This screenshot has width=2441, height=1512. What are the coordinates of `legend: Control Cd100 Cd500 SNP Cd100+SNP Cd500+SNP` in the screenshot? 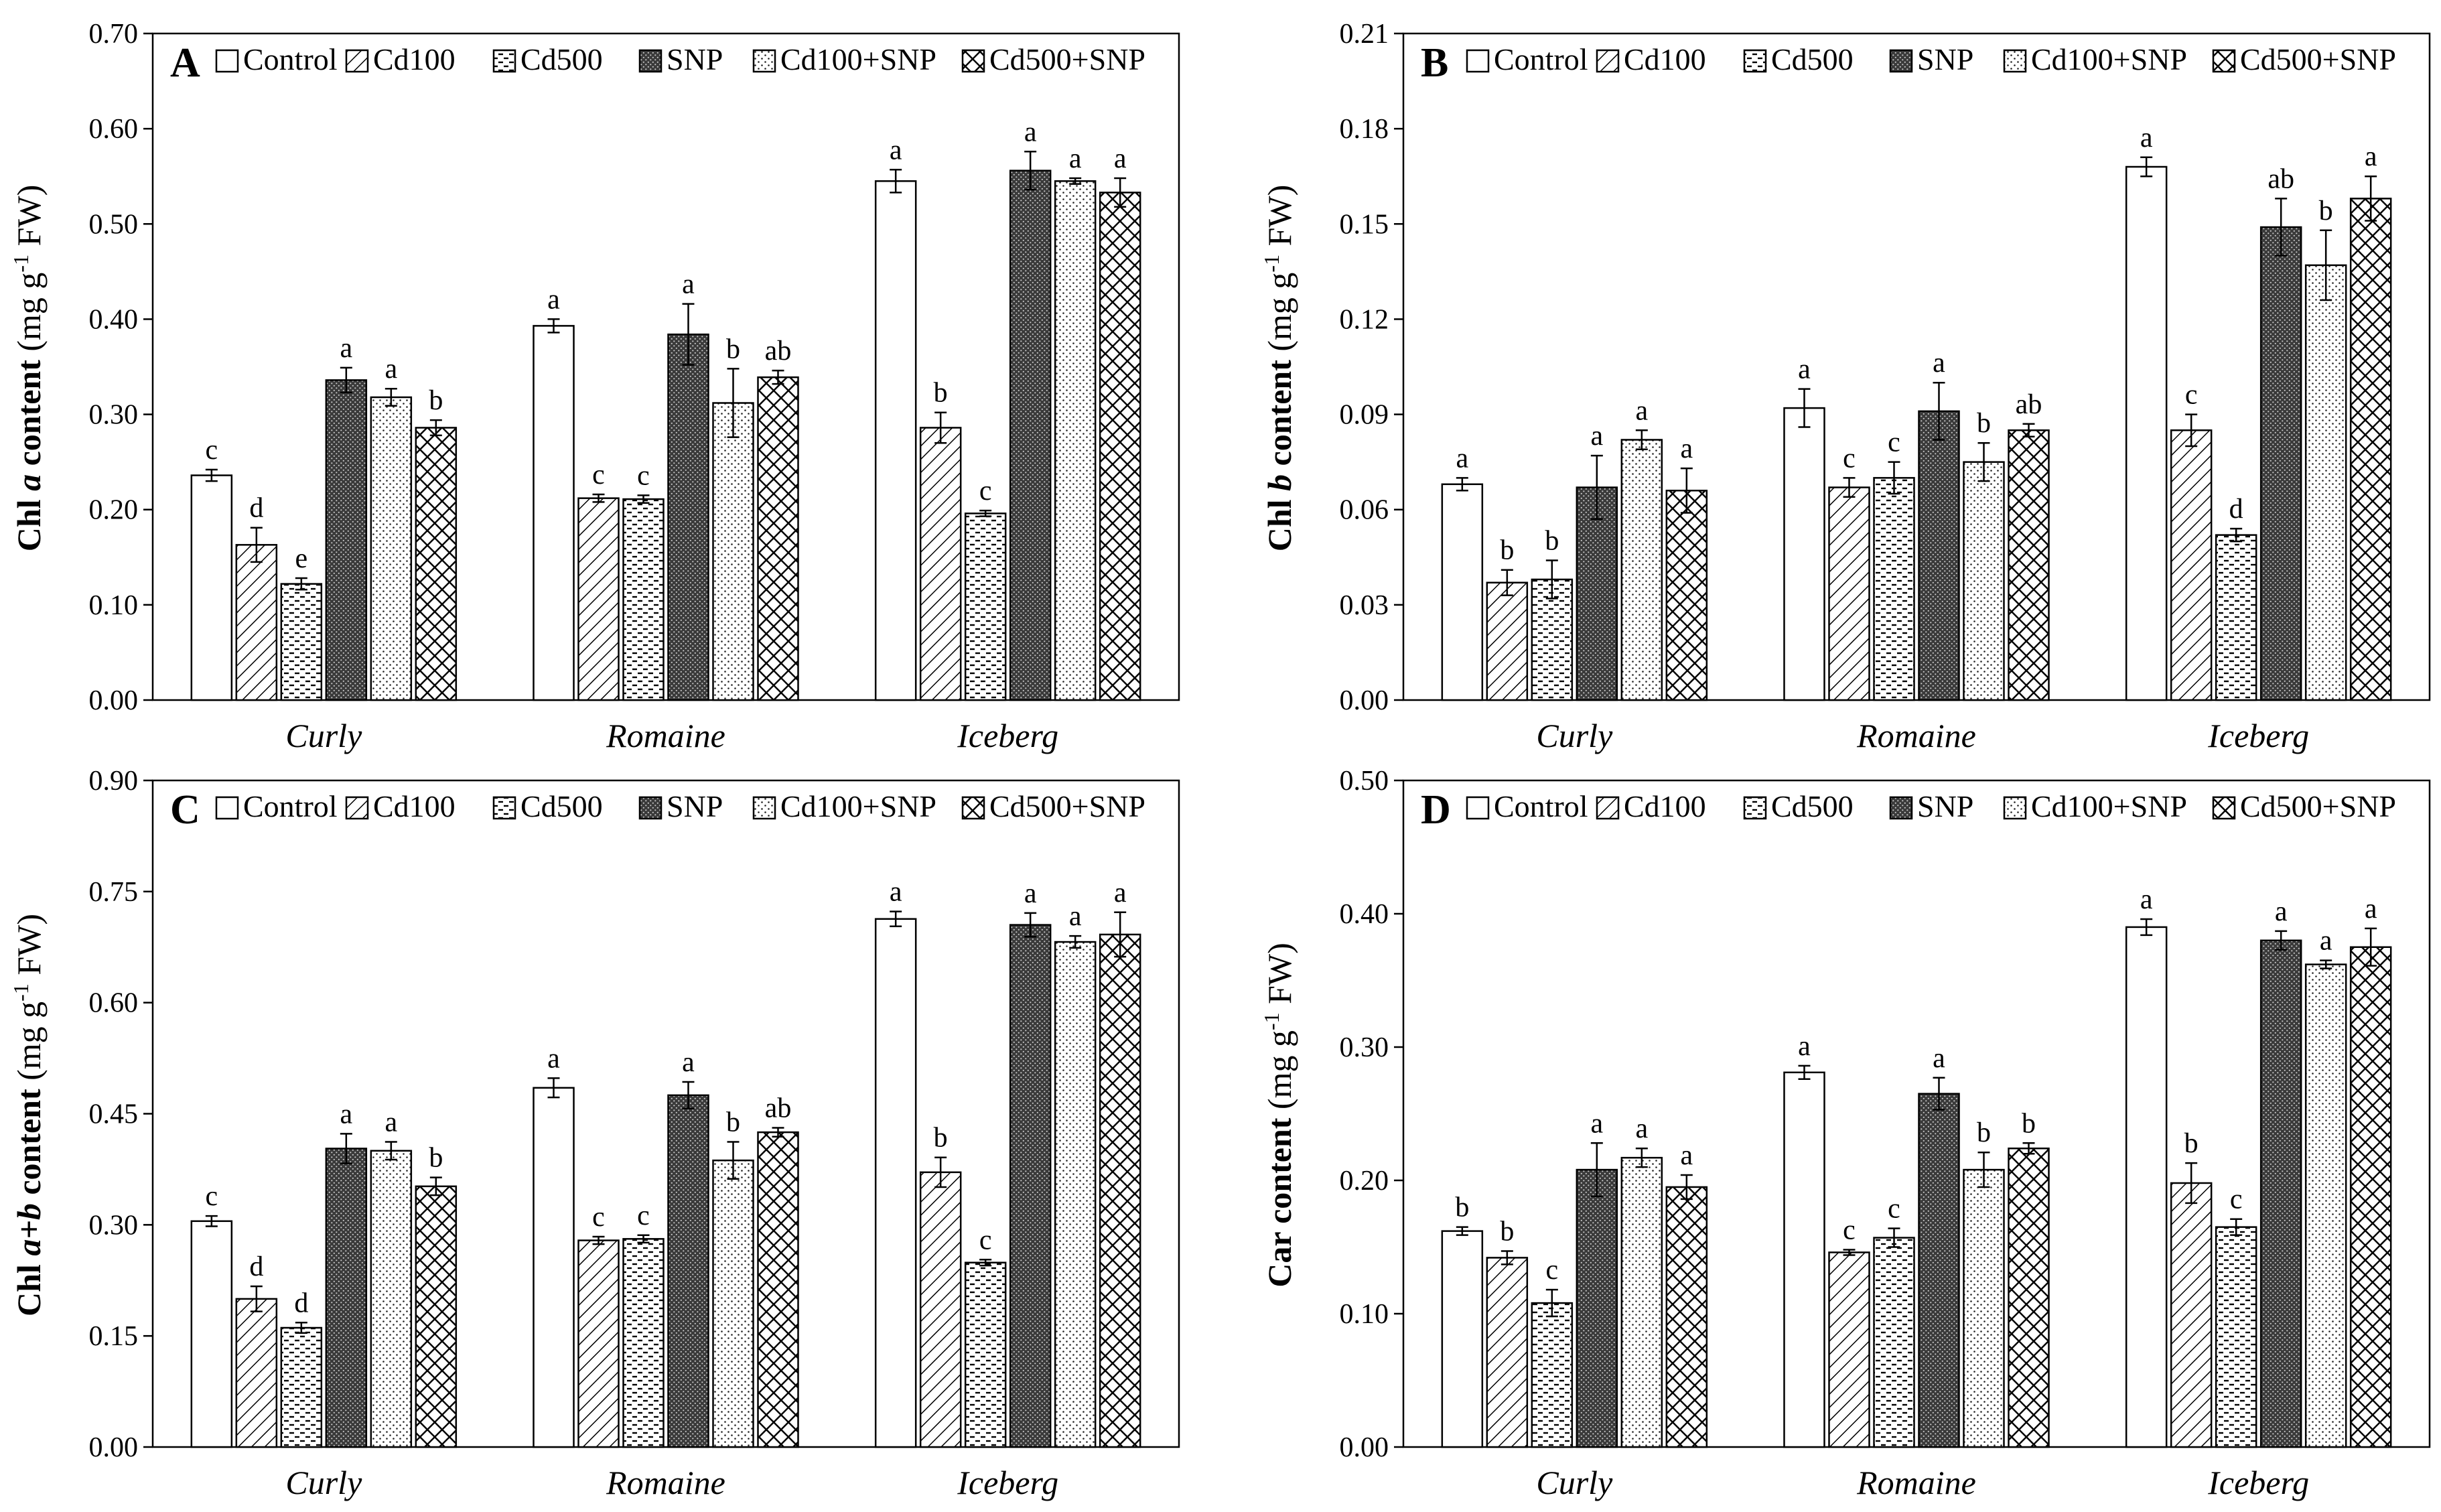 It's located at (680, 59).